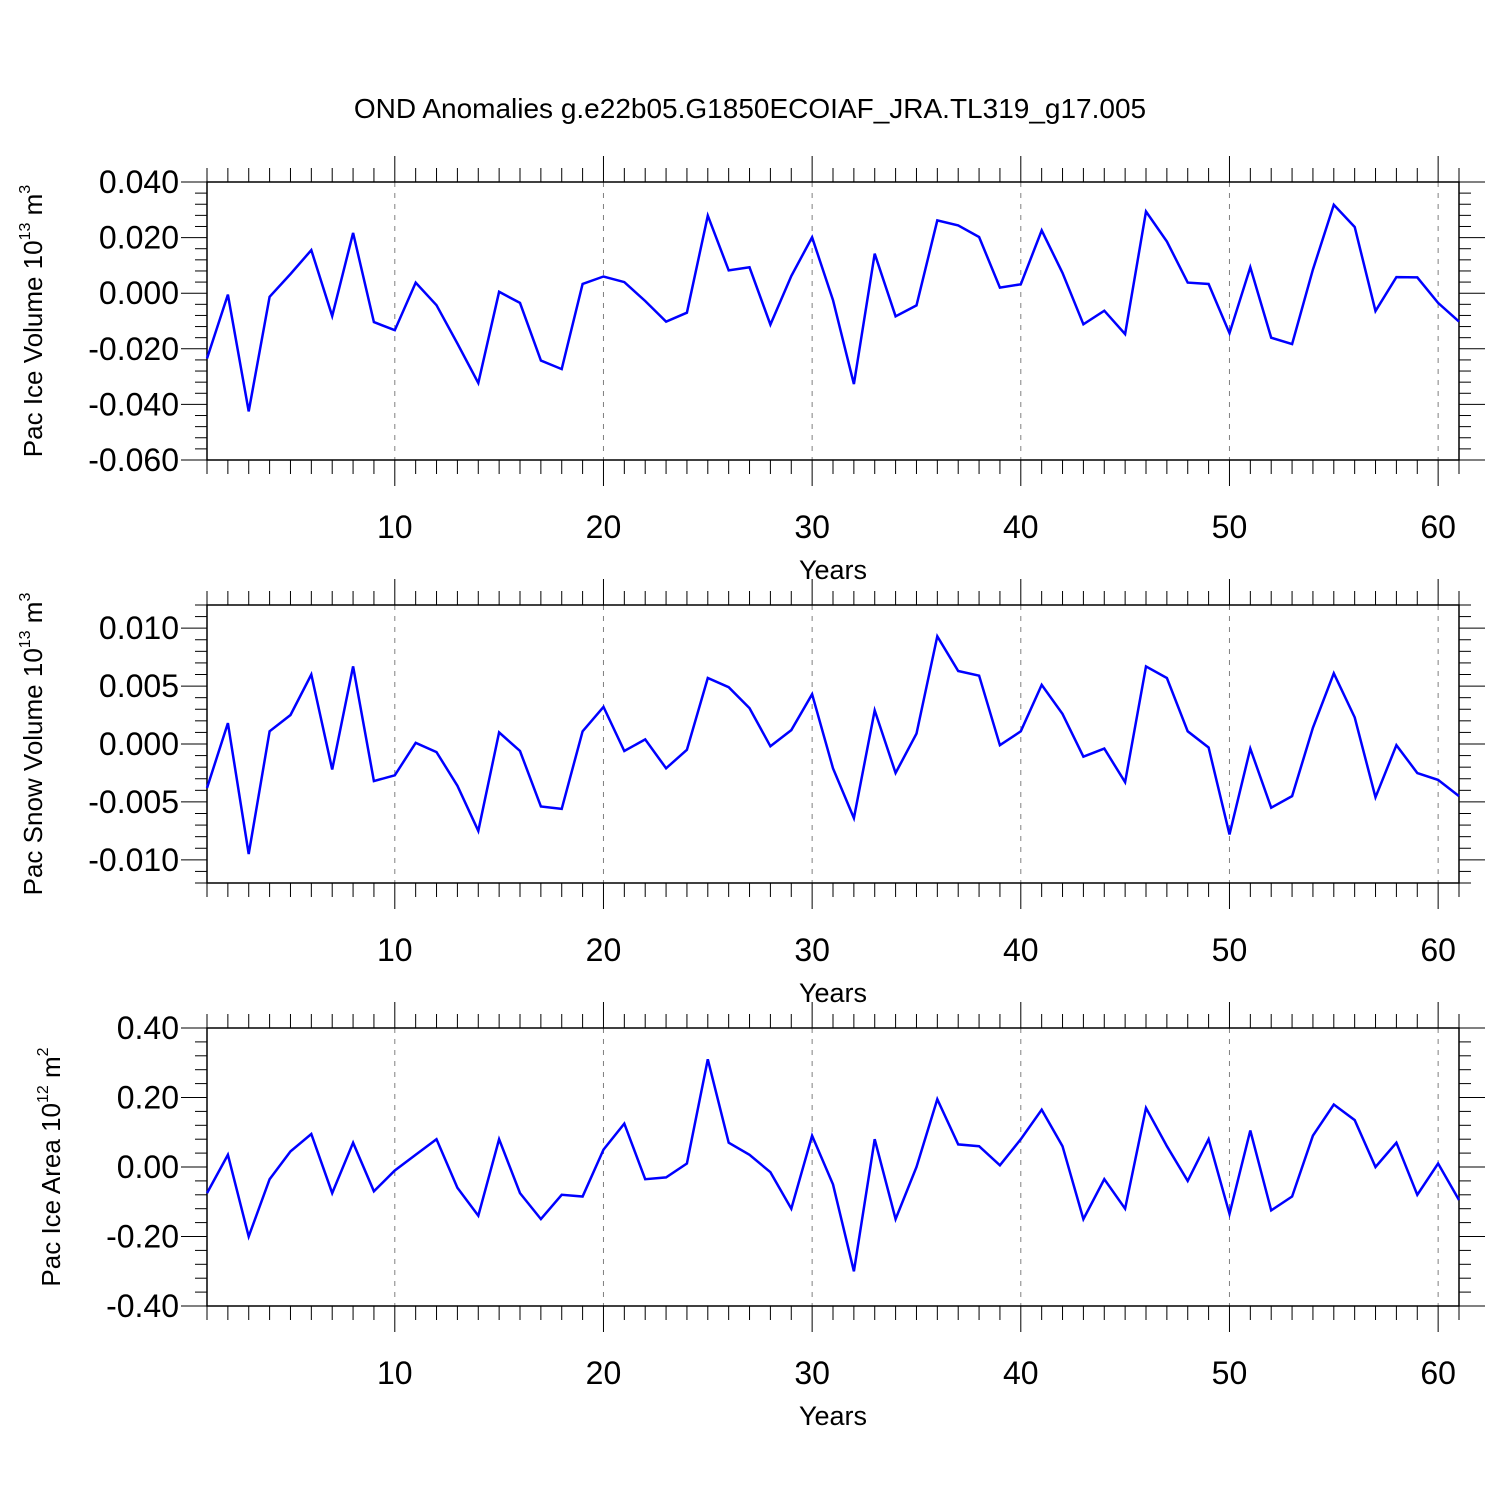 Image resolution: width=1500 pixels, height=1500 pixels. I want to click on y-tick-label: -0.005, so click(133, 802).